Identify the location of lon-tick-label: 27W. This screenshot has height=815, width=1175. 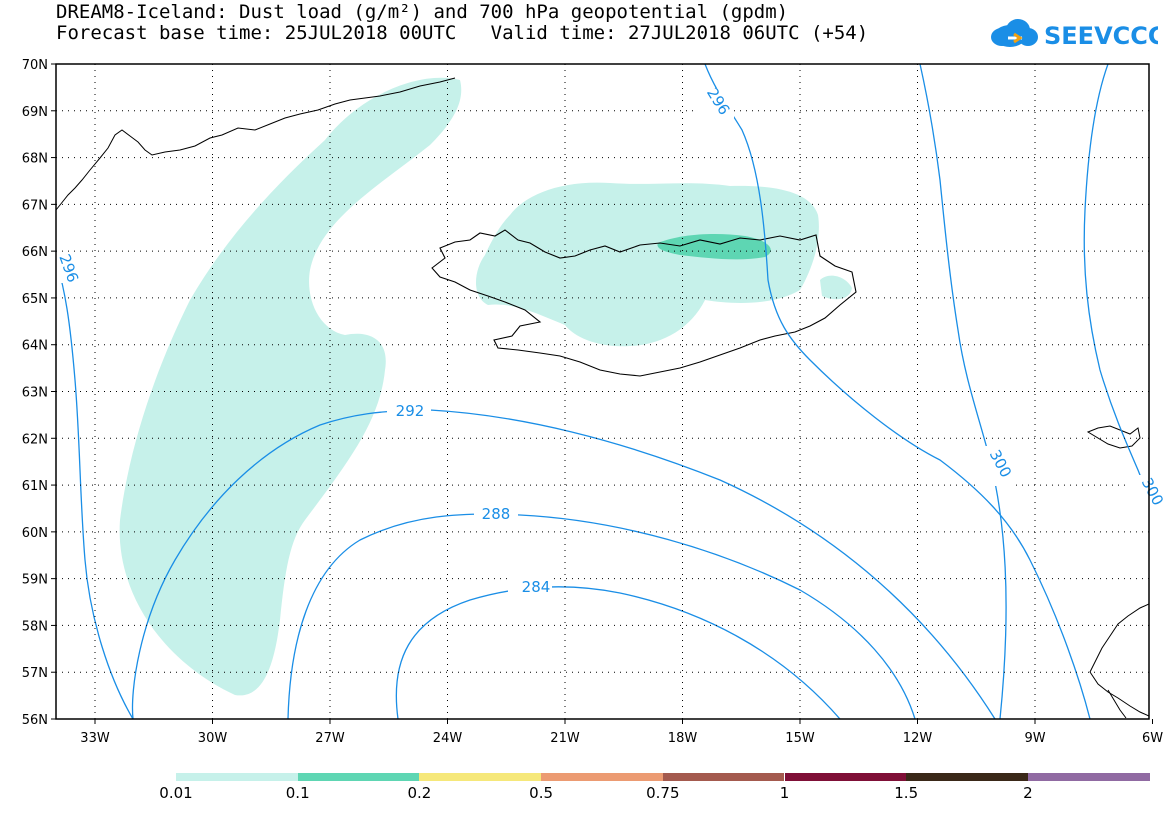
(330, 738).